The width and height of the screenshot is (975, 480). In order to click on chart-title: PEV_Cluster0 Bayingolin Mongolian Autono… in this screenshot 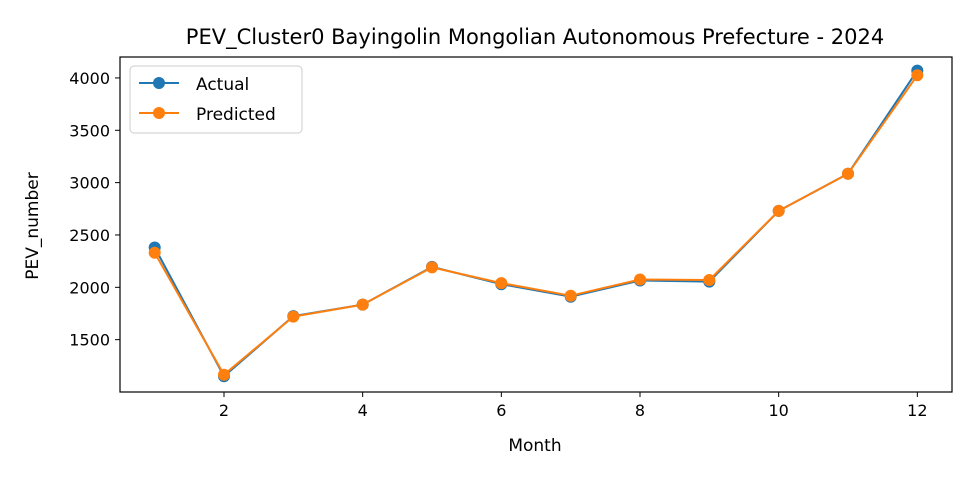, I will do `click(535, 37)`.